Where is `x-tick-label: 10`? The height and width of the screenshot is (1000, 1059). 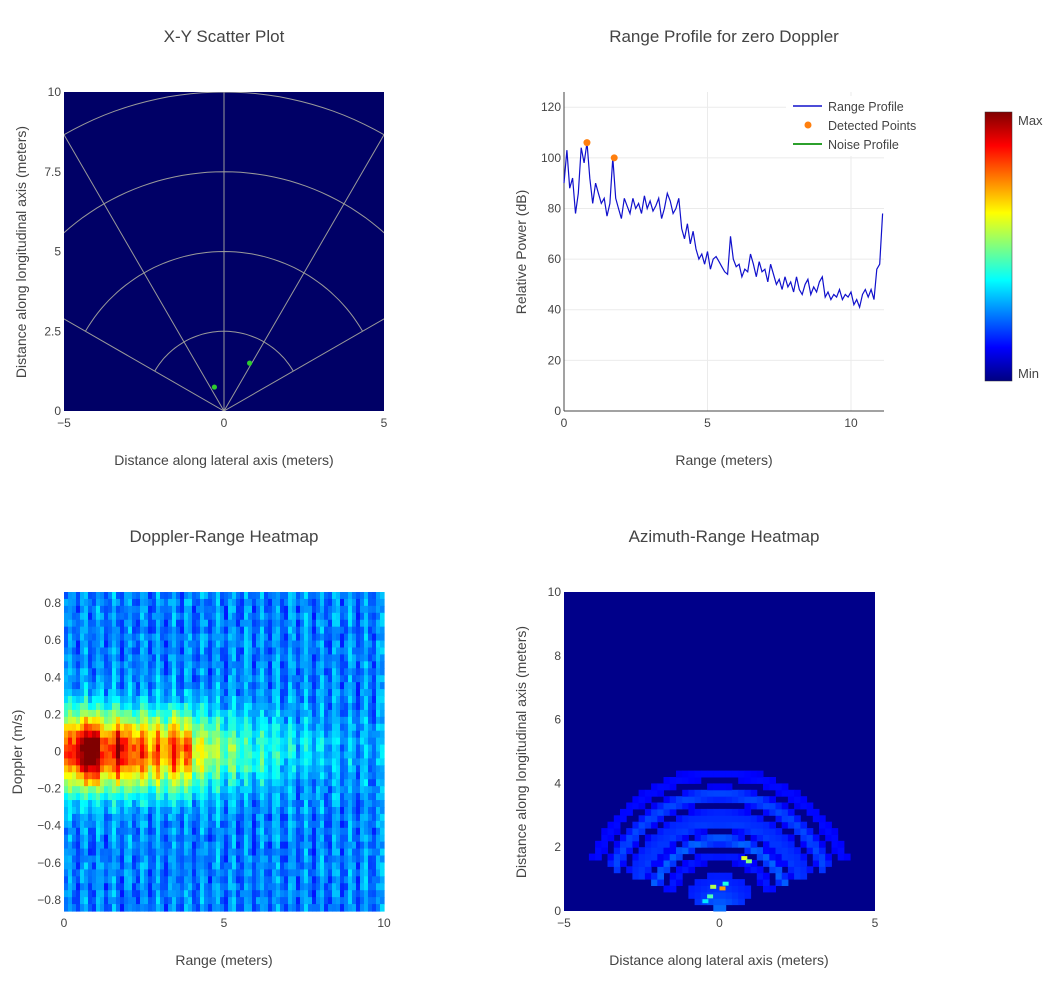 x-tick-label: 10 is located at coordinates (851, 423).